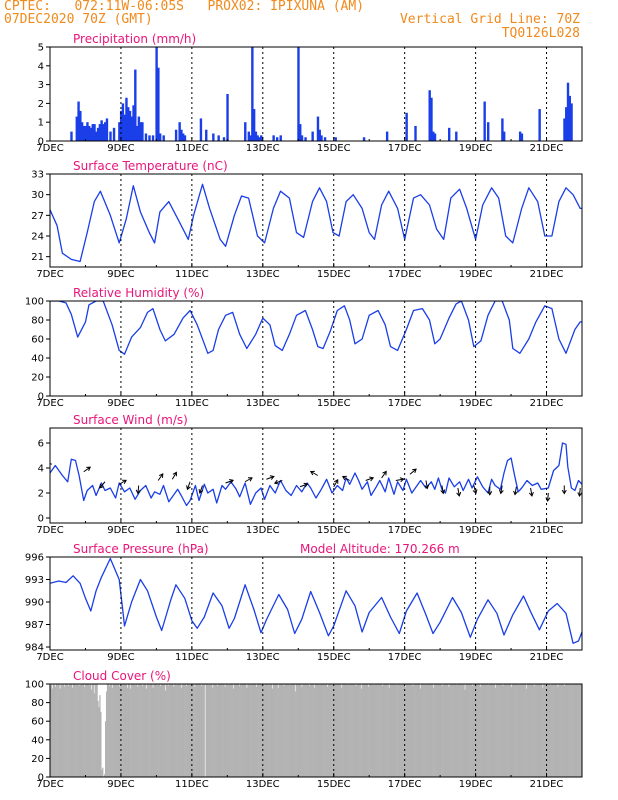 The width and height of the screenshot is (618, 800). Describe the element at coordinates (316, 600) in the screenshot. I see `plot-area-pres` at that location.